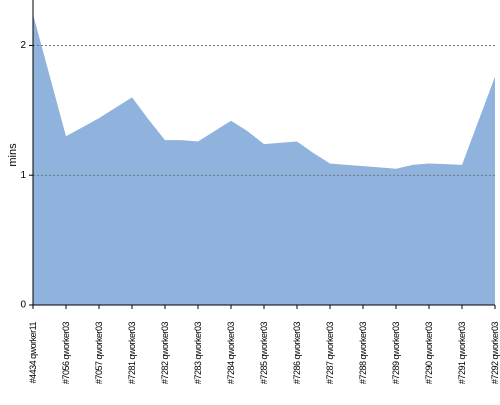  Describe the element at coordinates (66, 353) in the screenshot. I see `x-tick-label: #7056 qworker03` at that location.